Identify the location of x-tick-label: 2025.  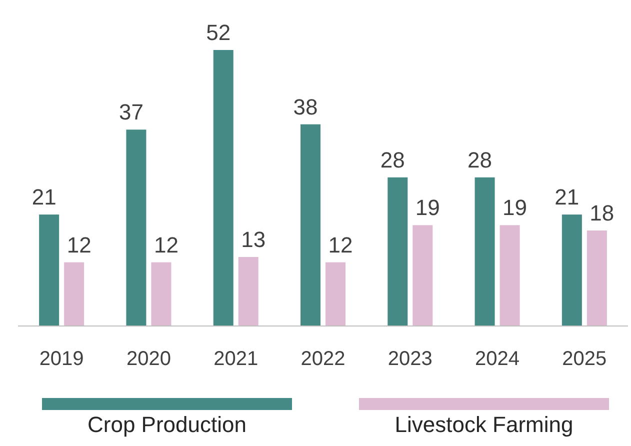
(584, 359).